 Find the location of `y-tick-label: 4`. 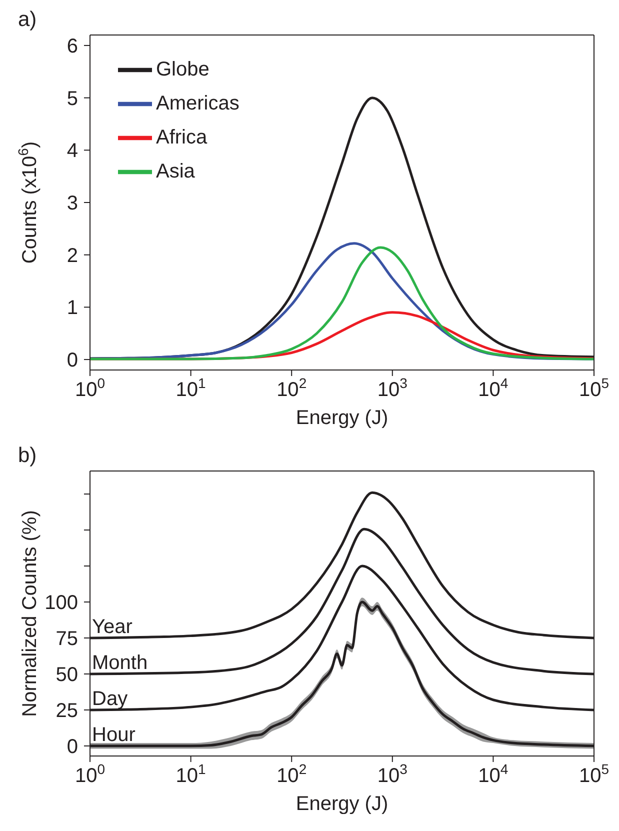

y-tick-label: 4 is located at coordinates (72, 151).